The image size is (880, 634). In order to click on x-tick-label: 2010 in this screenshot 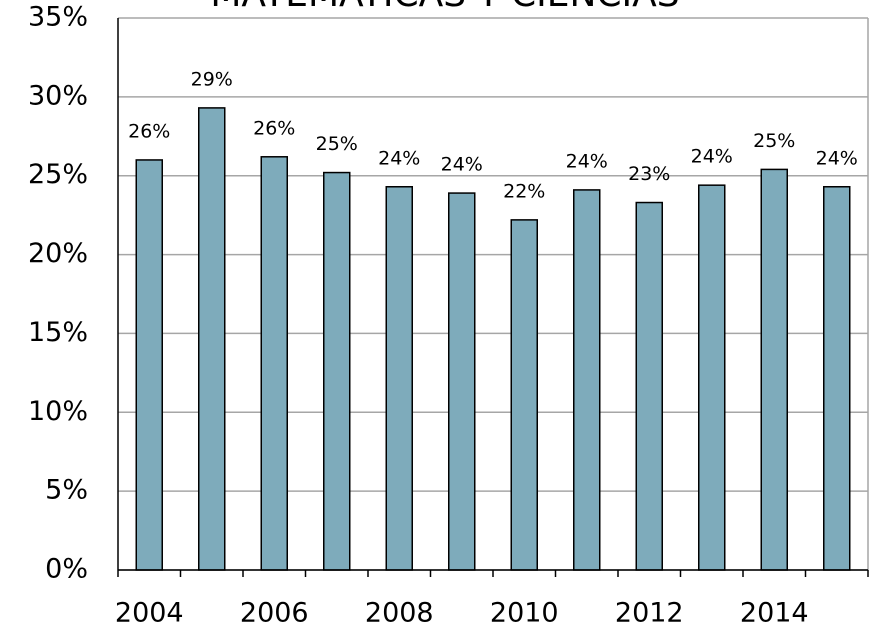, I will do `click(524, 613)`.